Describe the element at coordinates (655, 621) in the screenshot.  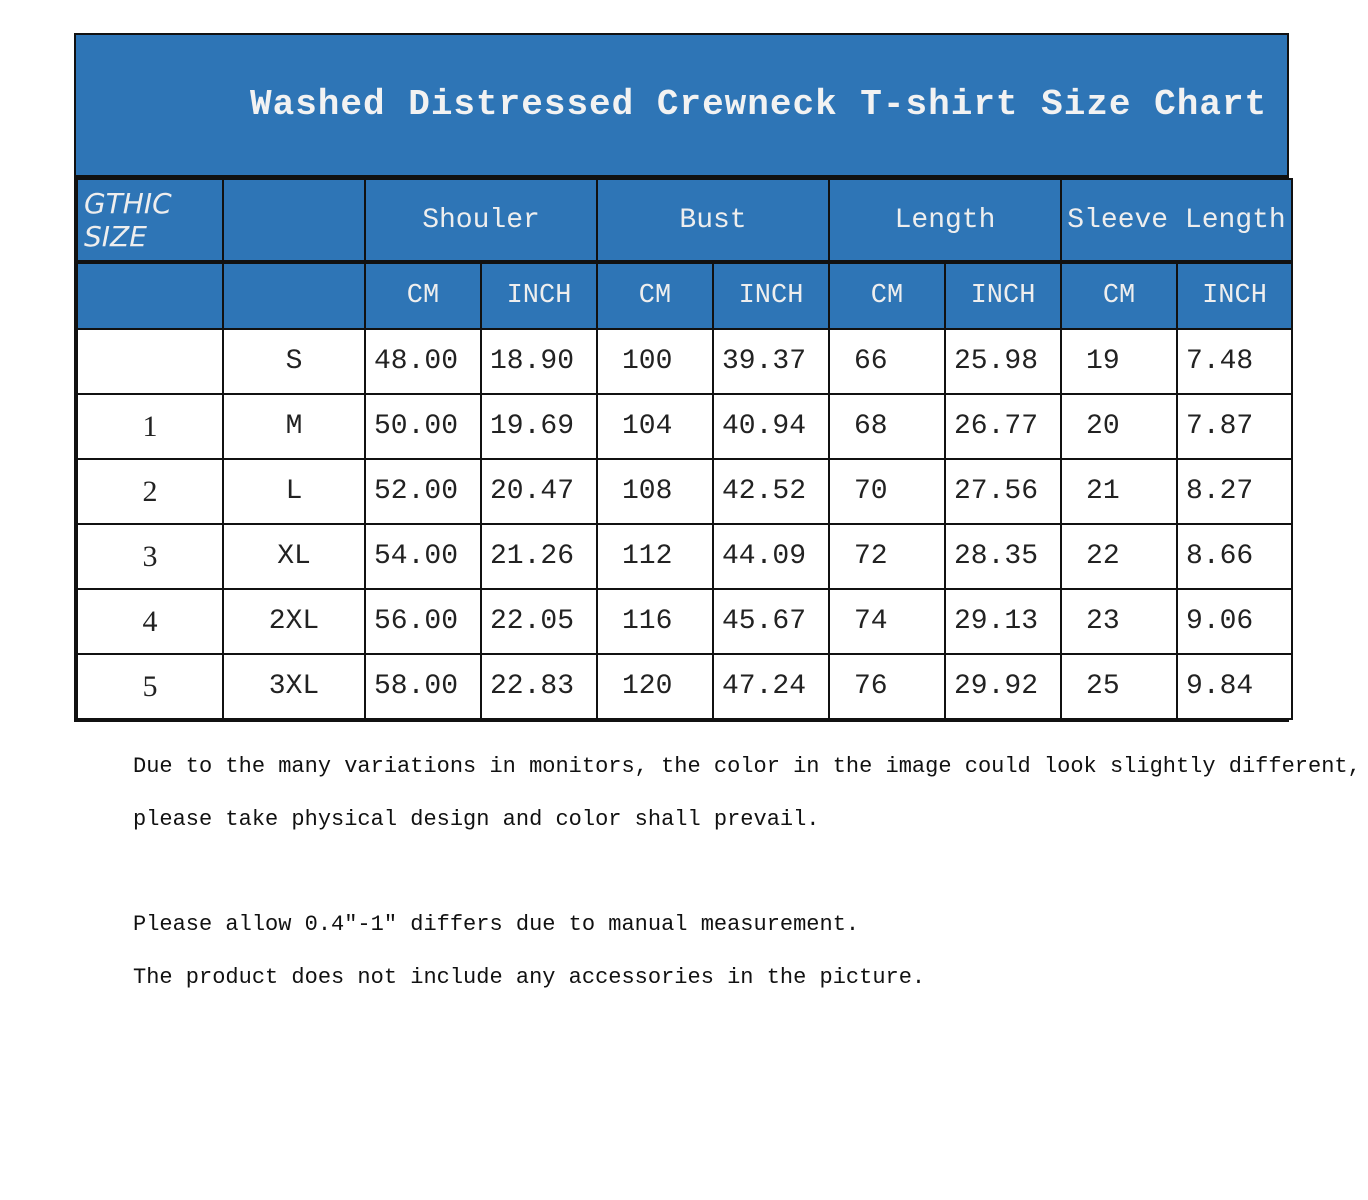
I see `measurement-cell: 116` at that location.